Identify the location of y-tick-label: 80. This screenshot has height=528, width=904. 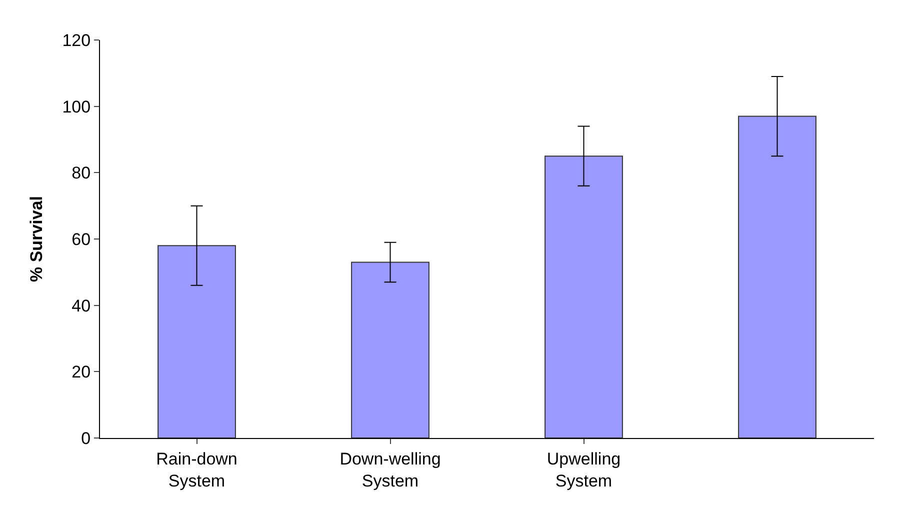
(81, 173).